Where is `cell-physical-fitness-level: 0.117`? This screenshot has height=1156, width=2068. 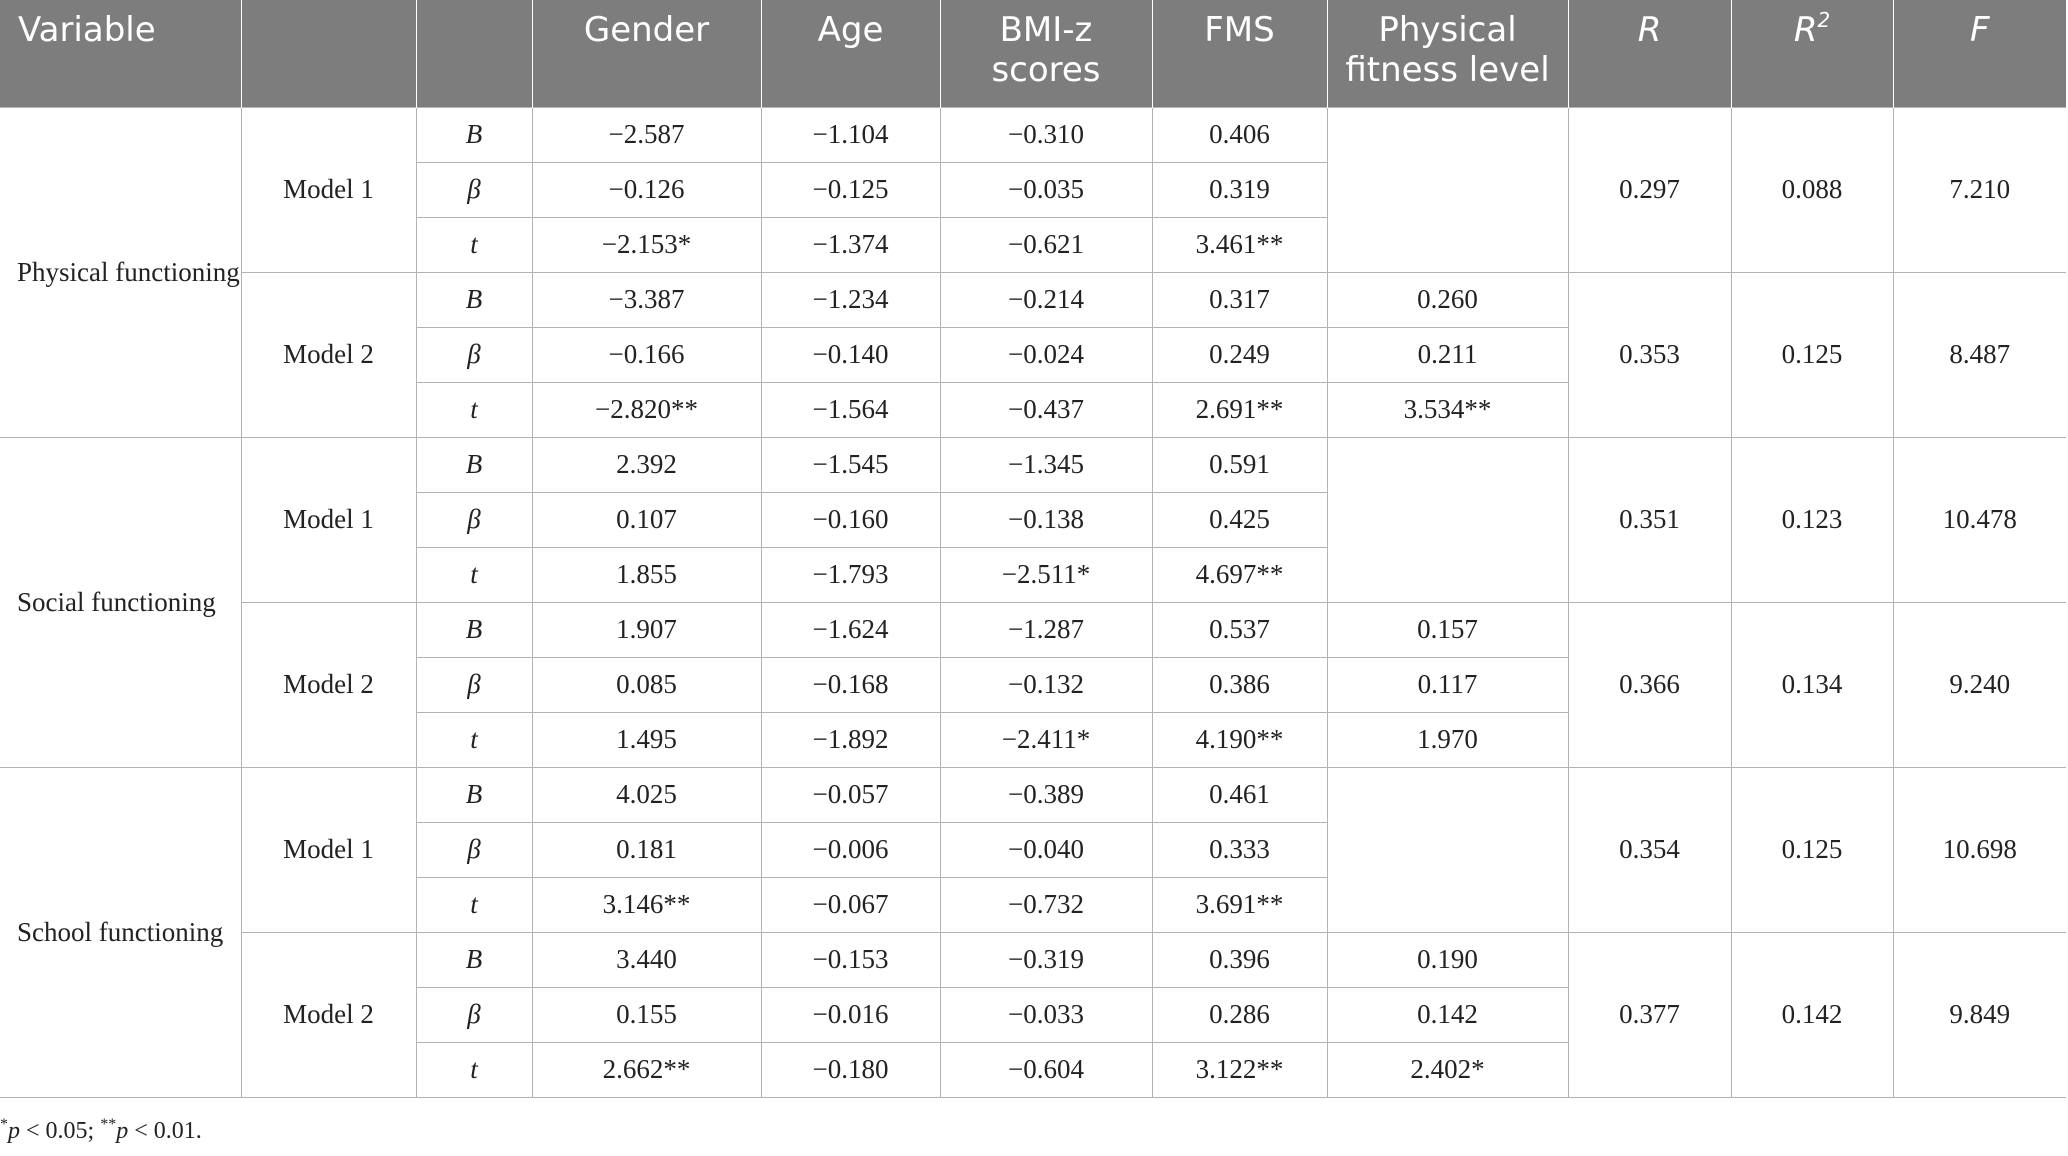
cell-physical-fitness-level: 0.117 is located at coordinates (1447, 684).